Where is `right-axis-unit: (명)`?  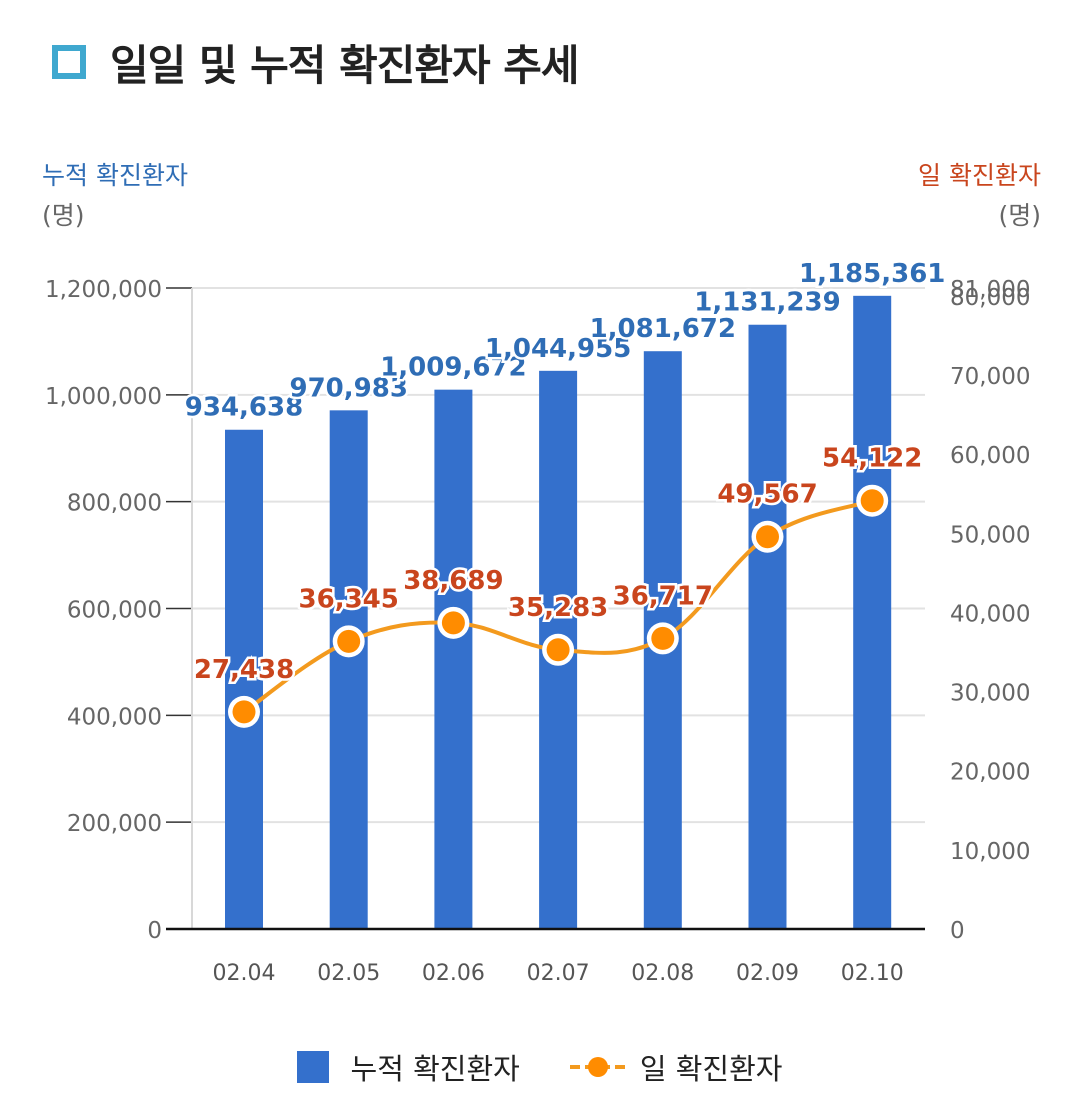
right-axis-unit: (명) is located at coordinates (1019, 215).